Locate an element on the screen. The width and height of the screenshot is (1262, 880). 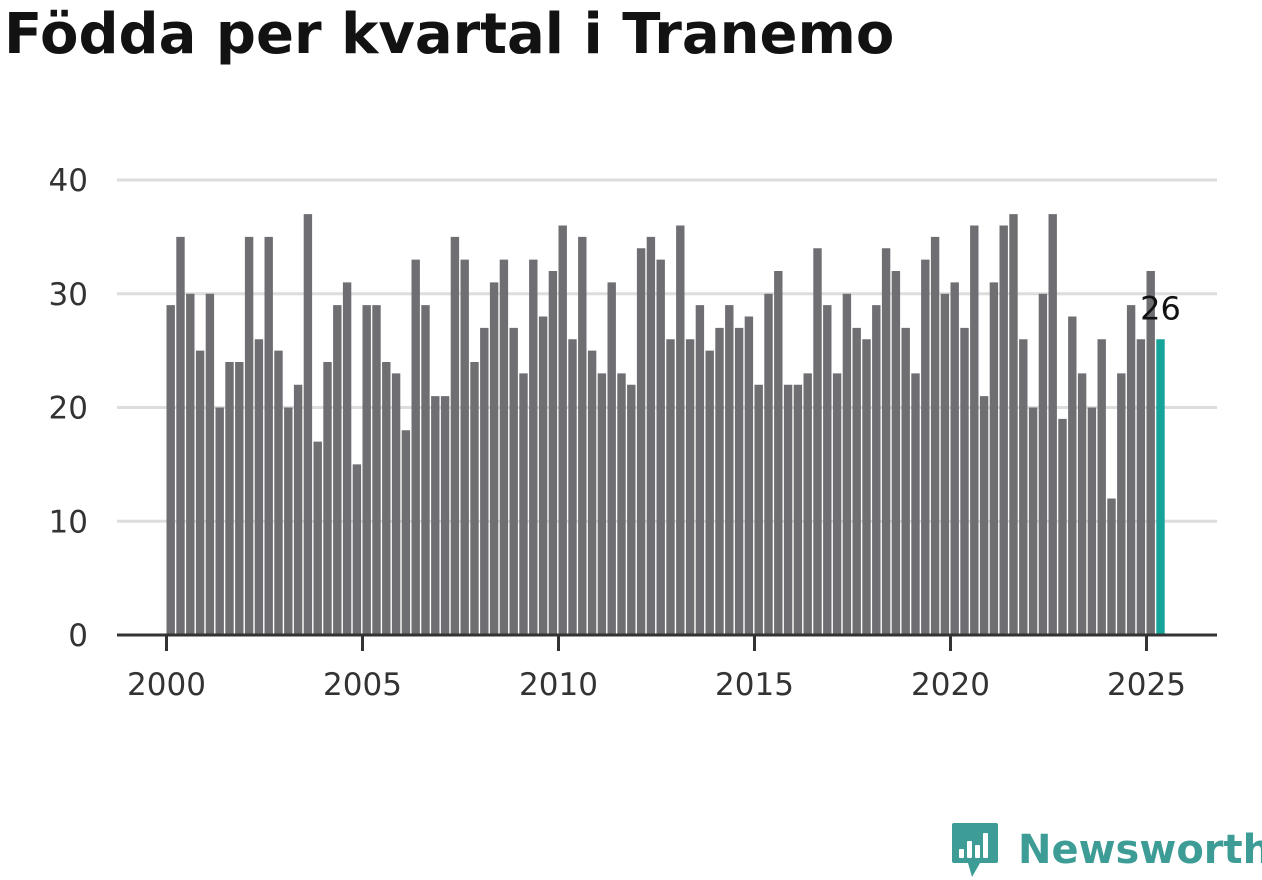
y-tick-label: 10 is located at coordinates (68, 522).